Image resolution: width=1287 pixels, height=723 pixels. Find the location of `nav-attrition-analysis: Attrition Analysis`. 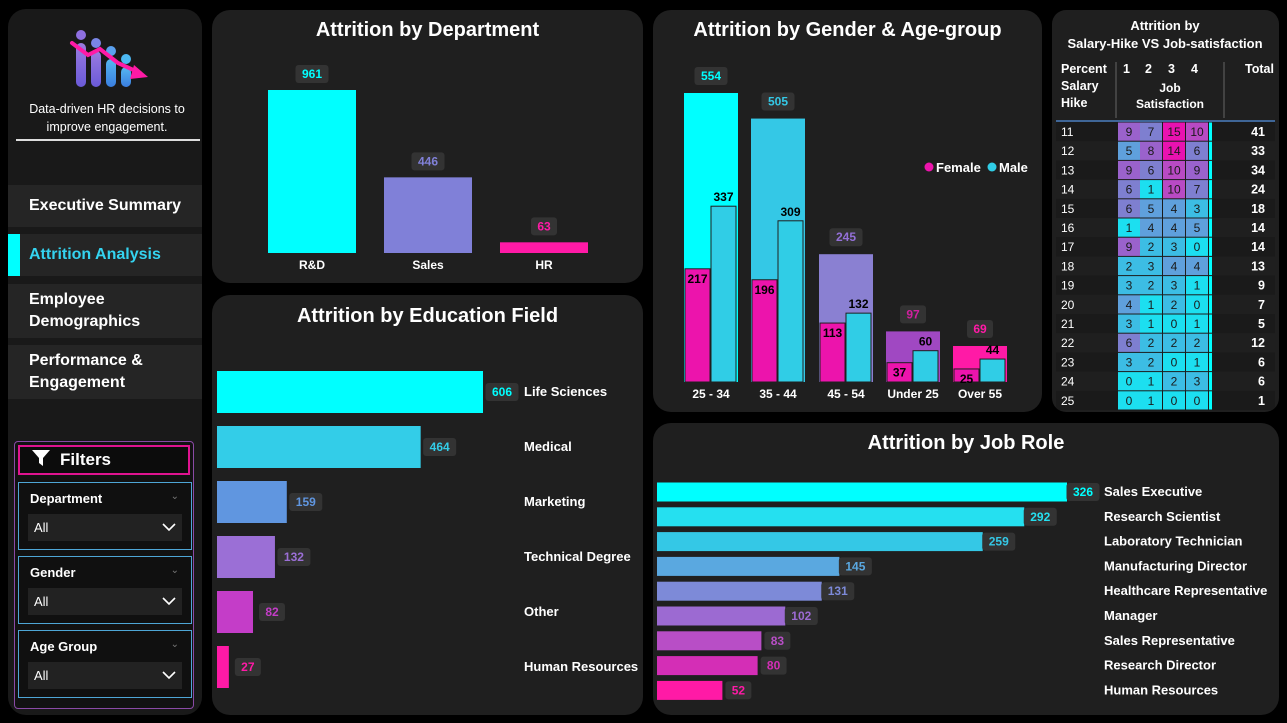

nav-attrition-analysis: Attrition Analysis is located at coordinates (105, 255).